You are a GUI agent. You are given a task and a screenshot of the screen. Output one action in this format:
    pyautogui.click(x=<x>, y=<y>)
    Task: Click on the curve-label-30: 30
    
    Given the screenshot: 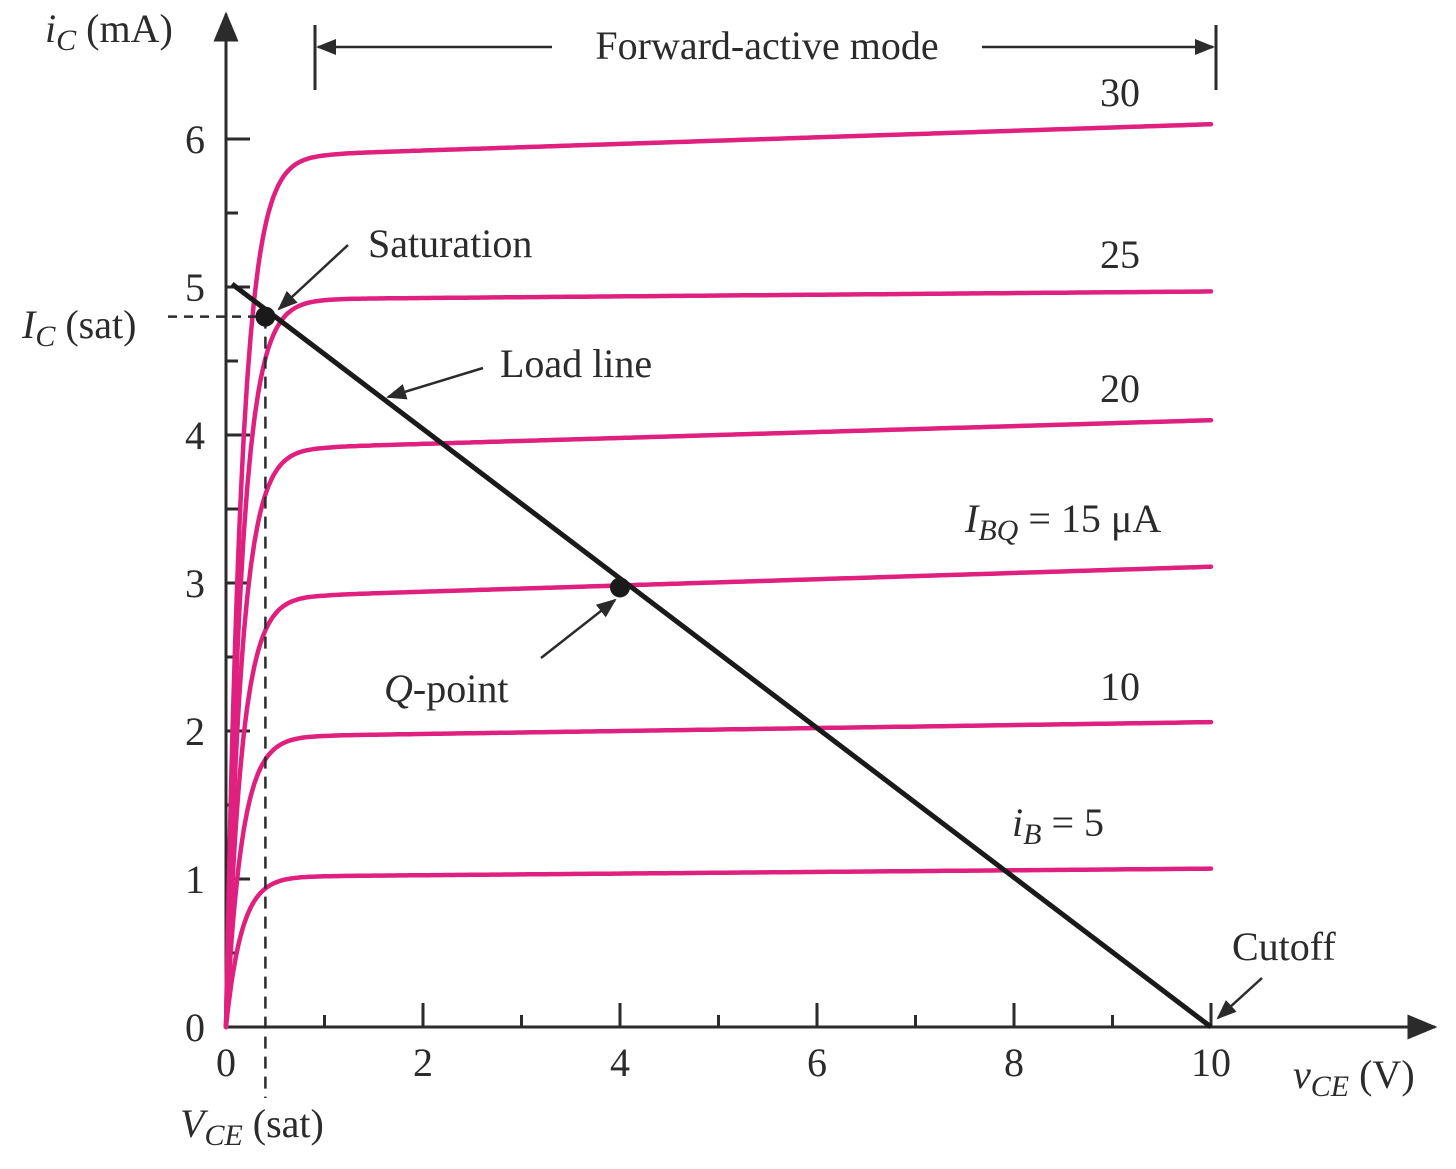 What is the action you would take?
    pyautogui.click(x=1120, y=92)
    